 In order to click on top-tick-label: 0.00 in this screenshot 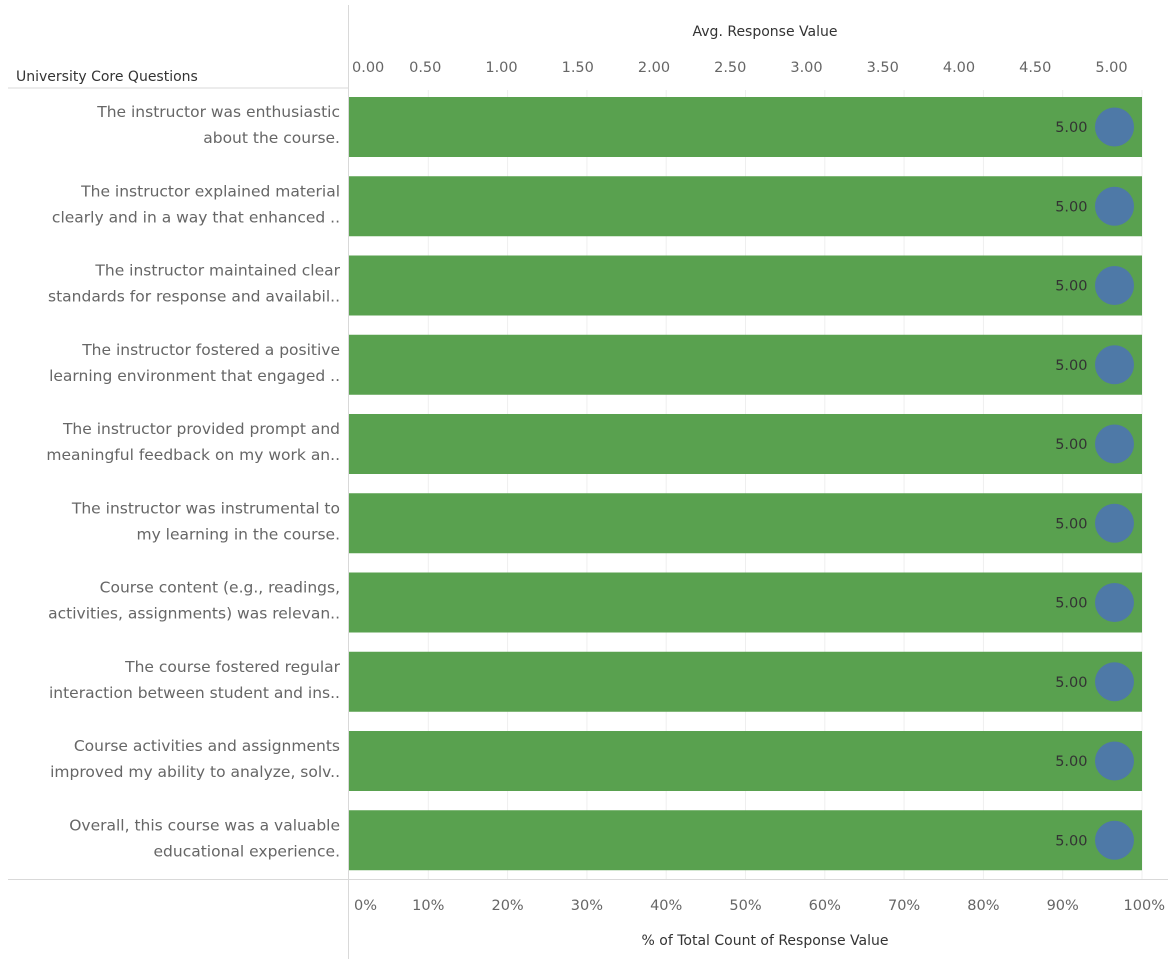, I will do `click(368, 68)`.